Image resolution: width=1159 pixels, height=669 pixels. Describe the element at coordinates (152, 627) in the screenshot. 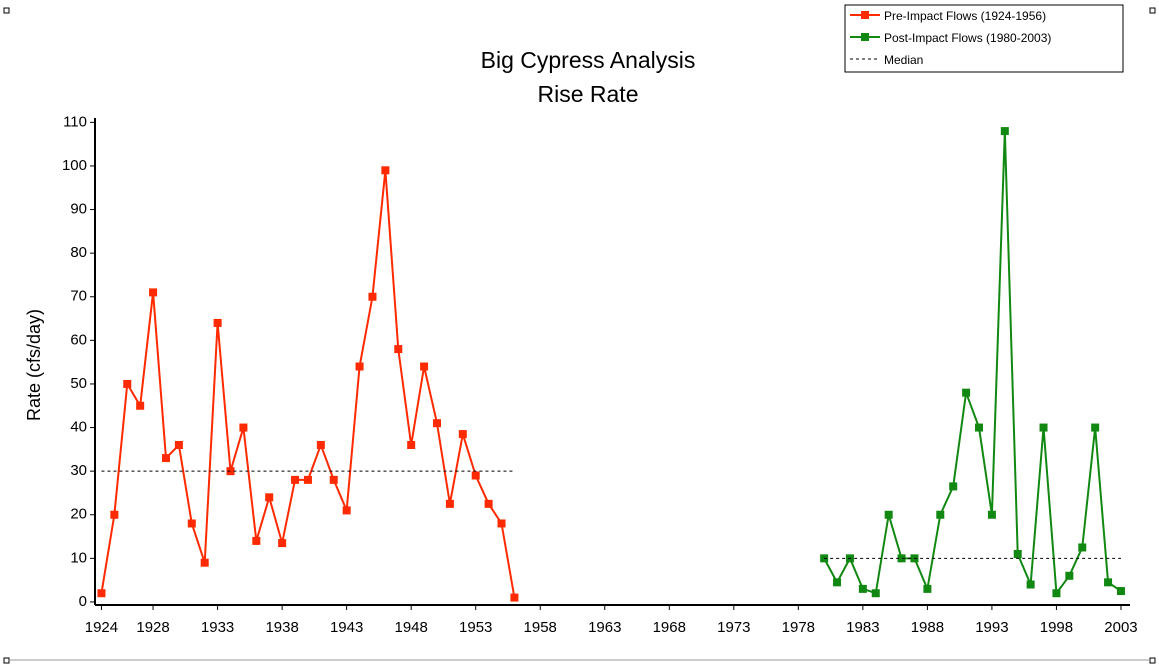

I see `x-tick-label: 1928` at that location.